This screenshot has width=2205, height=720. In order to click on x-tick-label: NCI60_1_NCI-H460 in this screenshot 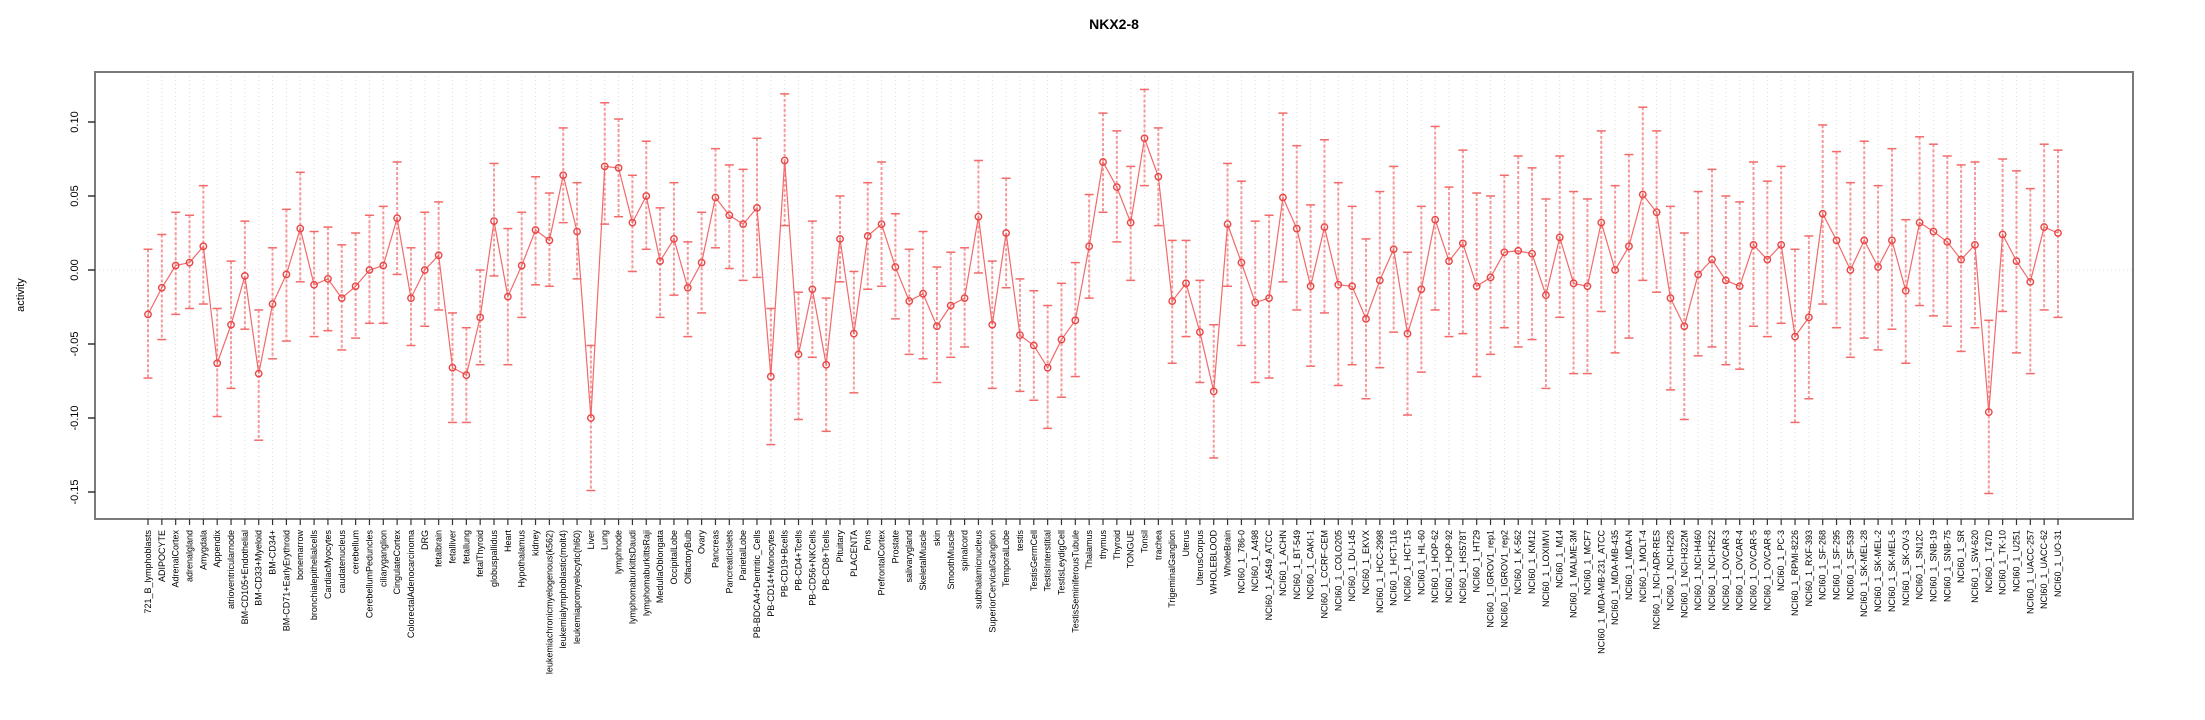, I will do `click(1698, 570)`.